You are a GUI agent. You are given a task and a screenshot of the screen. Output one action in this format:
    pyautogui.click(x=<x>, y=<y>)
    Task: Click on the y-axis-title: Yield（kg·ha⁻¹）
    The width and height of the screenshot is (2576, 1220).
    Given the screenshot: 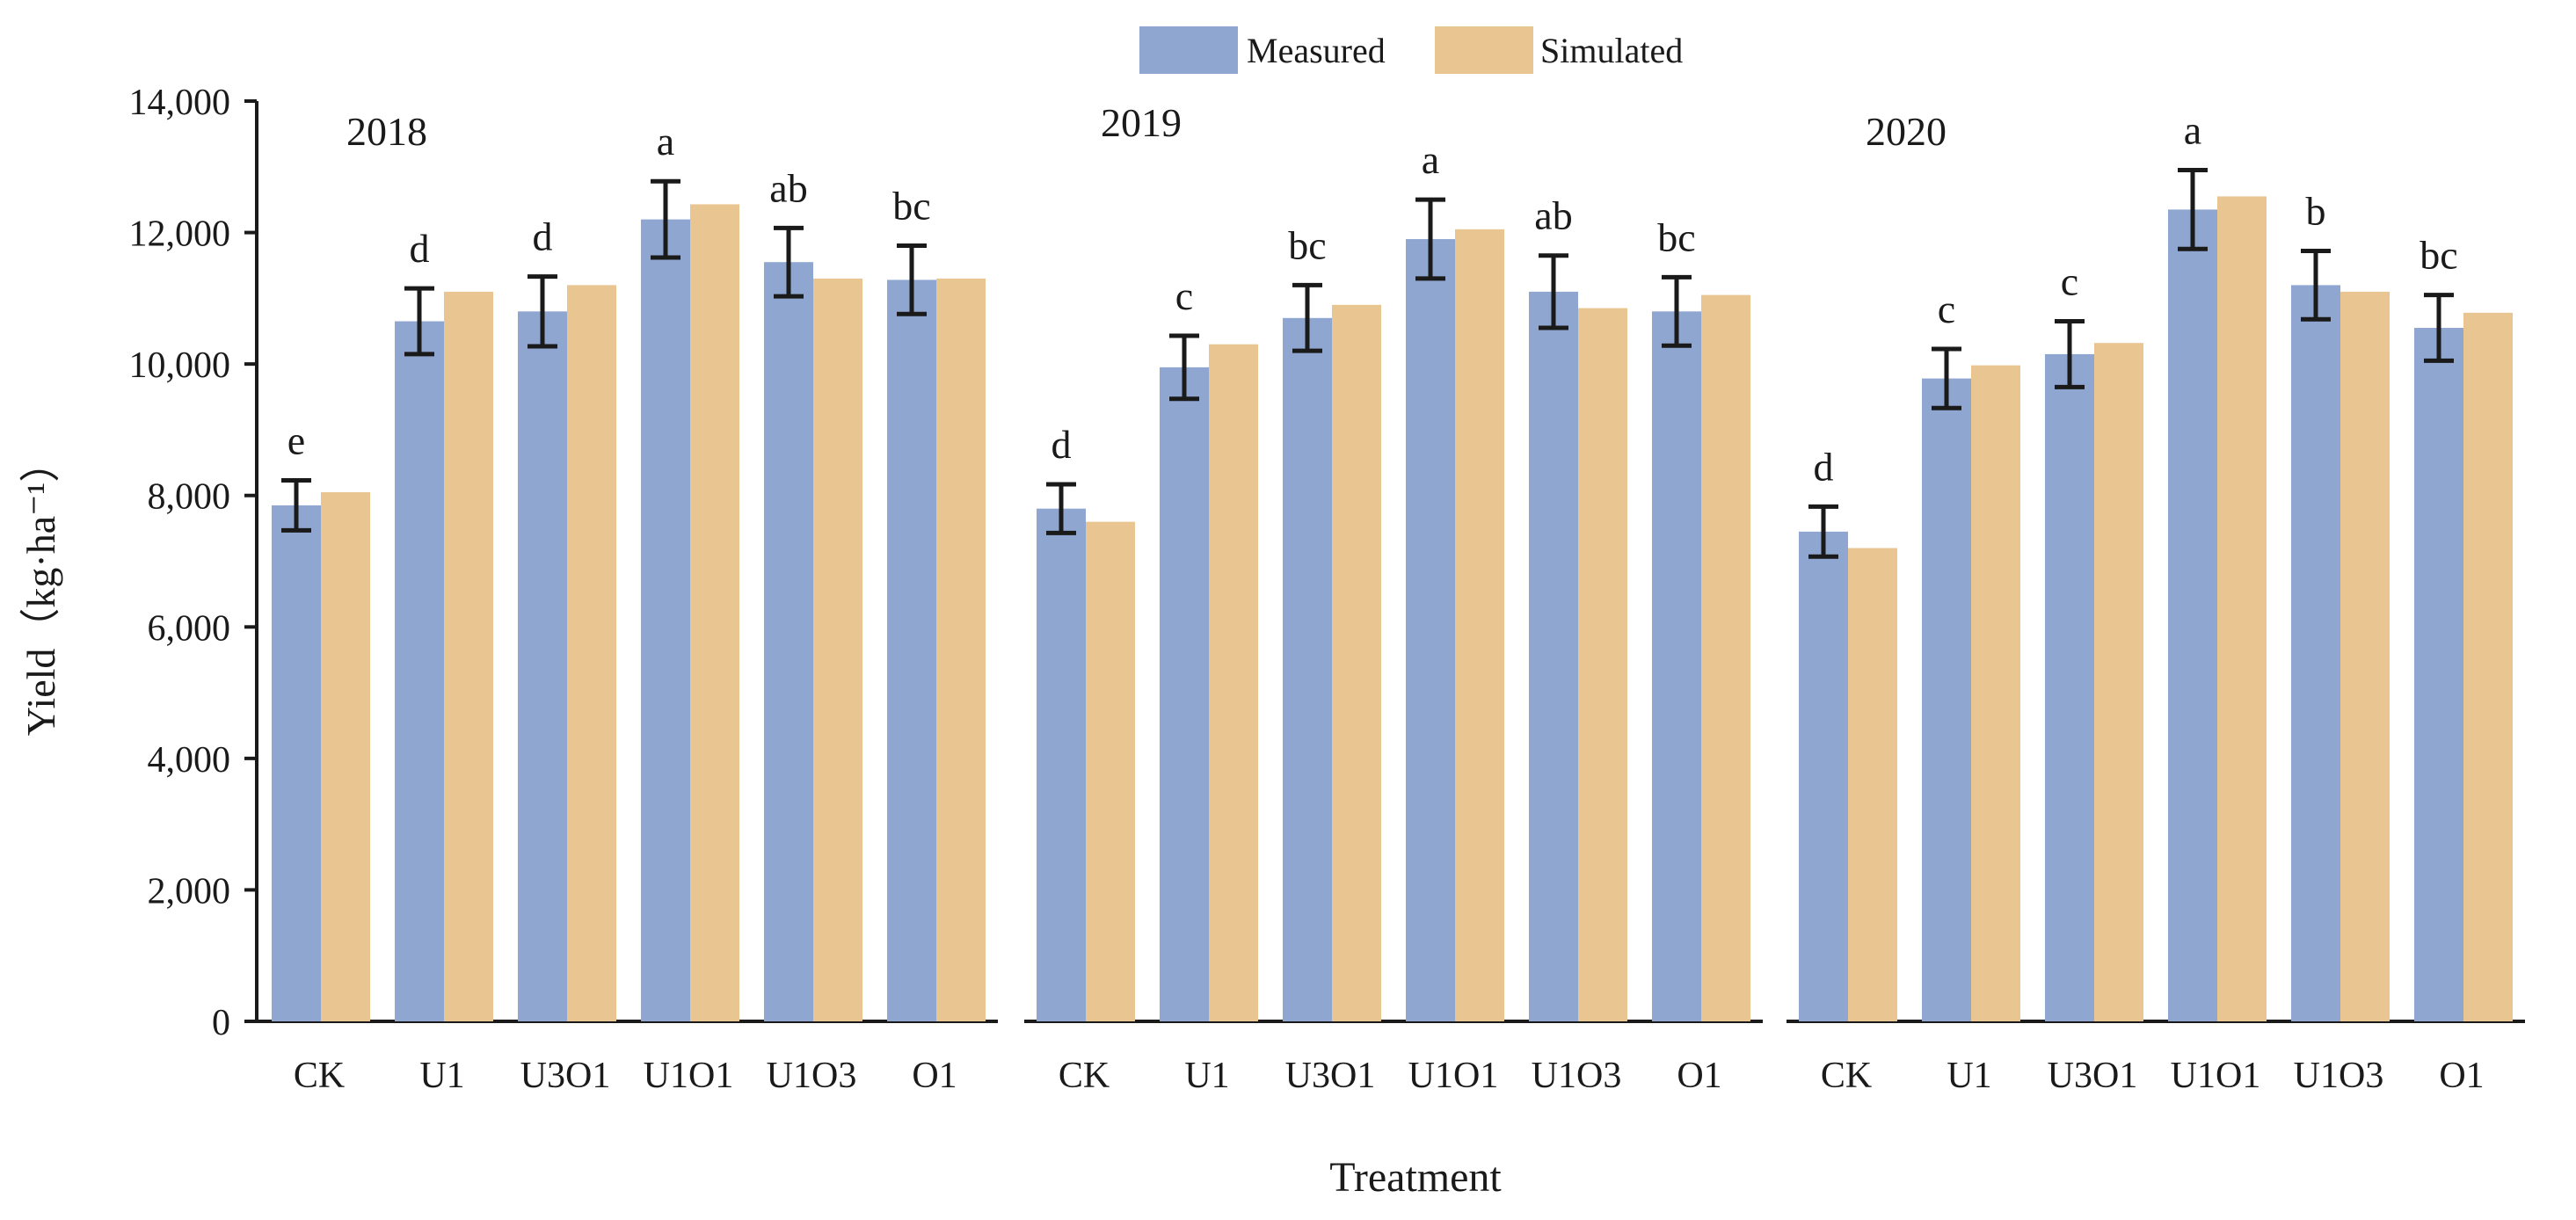 What is the action you would take?
    pyautogui.click(x=40, y=589)
    